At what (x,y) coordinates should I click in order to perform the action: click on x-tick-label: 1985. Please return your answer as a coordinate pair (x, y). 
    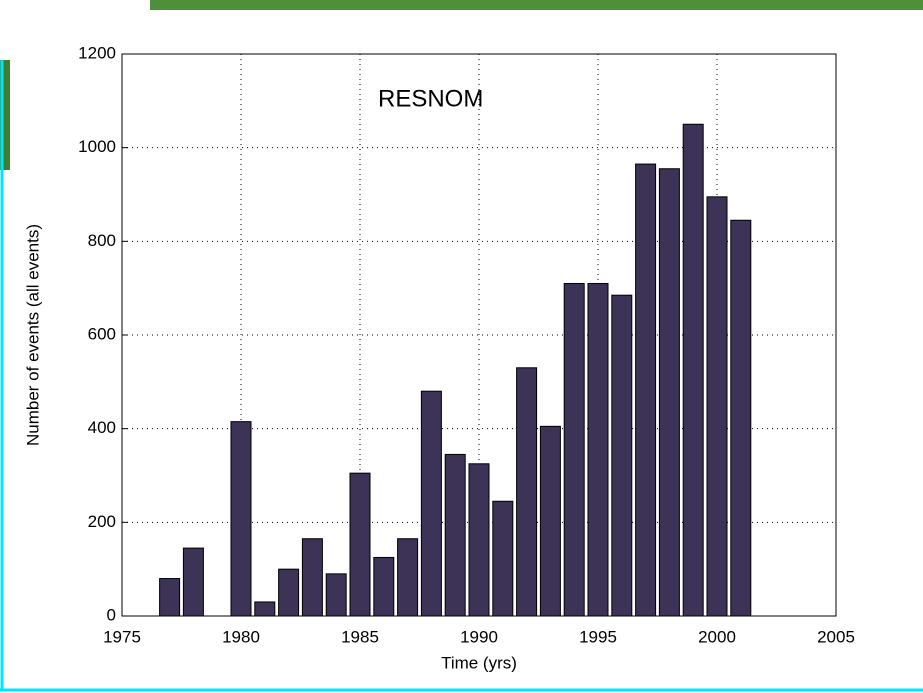
    Looking at the image, I should click on (360, 636).